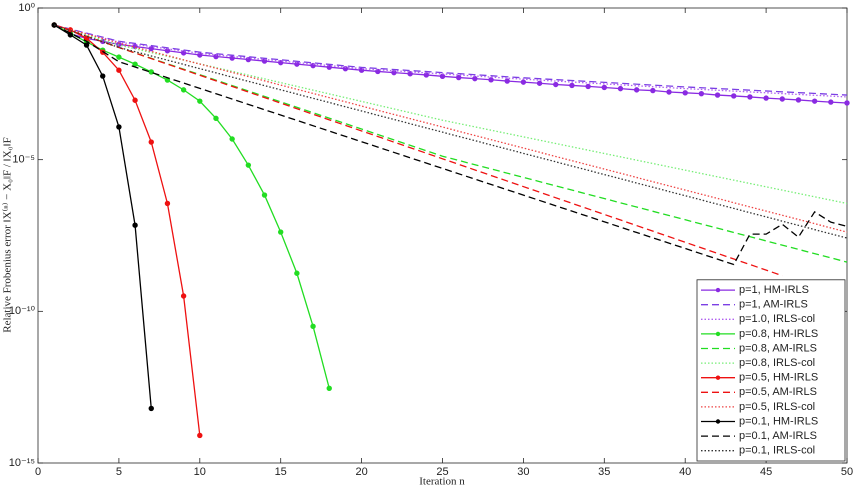 The width and height of the screenshot is (856, 488). Describe the element at coordinates (442, 472) in the screenshot. I see `x-tick-label: 25` at that location.